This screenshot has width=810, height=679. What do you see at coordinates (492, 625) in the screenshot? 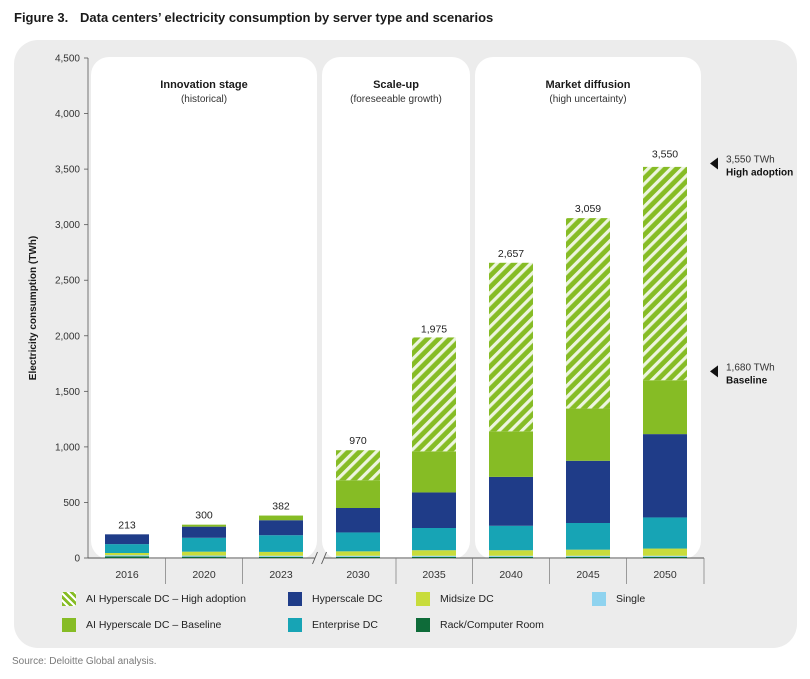
I see `legend-label: Rack/Computer Room` at bounding box center [492, 625].